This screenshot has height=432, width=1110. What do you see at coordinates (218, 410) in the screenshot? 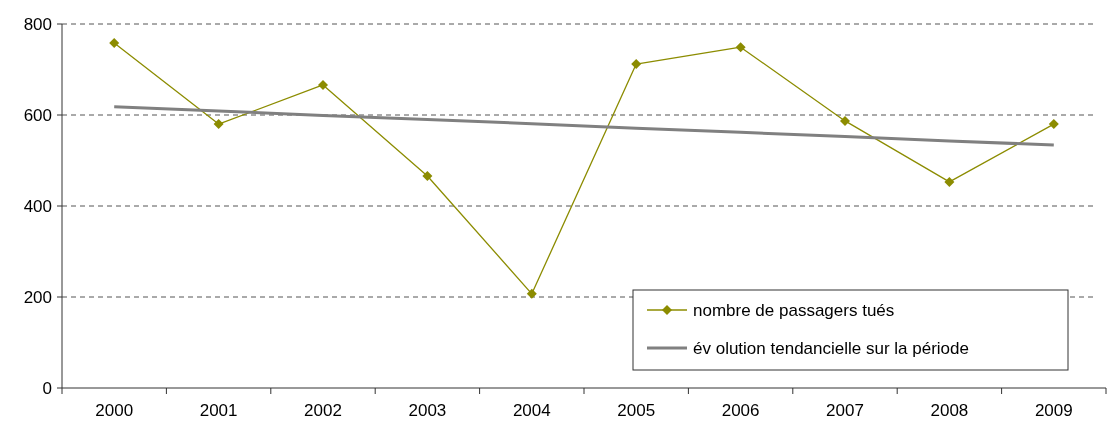
I see `x-tick-label: 2001` at bounding box center [218, 410].